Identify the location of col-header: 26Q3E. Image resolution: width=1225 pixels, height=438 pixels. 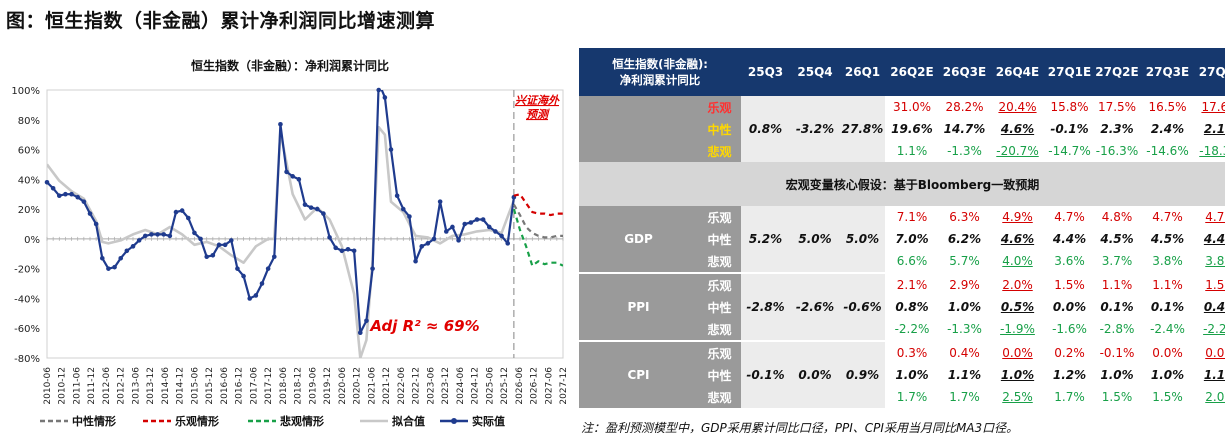
(964, 72).